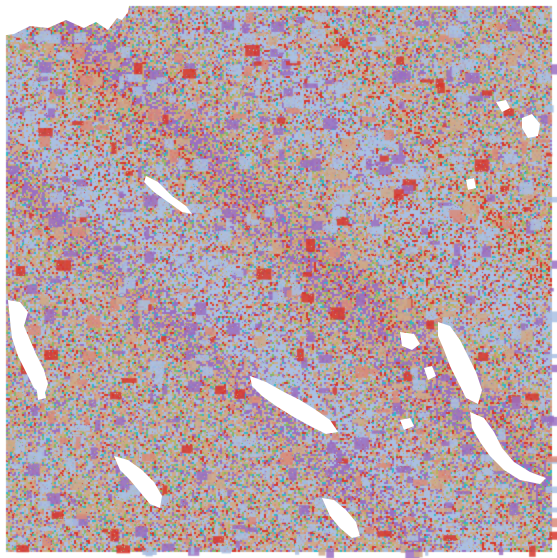 The width and height of the screenshot is (557, 558). Describe the element at coordinates (531, 126) in the screenshot. I see `upper-right-pond` at that location.